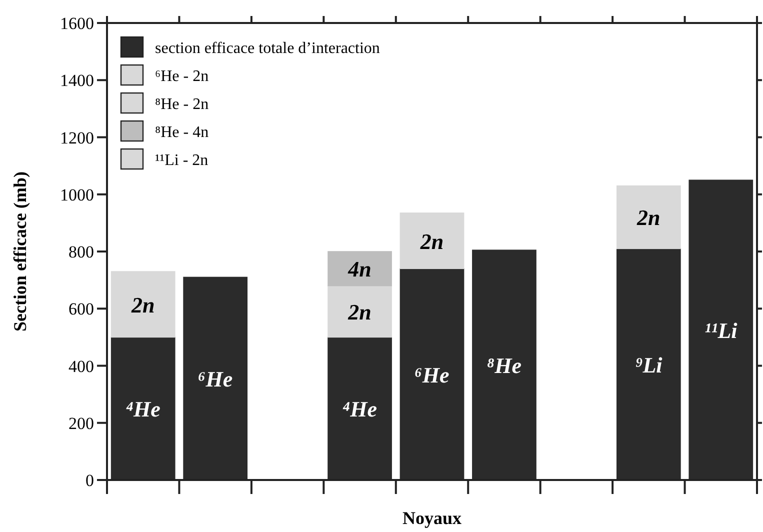 The width and height of the screenshot is (763, 532). Describe the element at coordinates (81, 366) in the screenshot. I see `y-tick-label: 400` at that location.